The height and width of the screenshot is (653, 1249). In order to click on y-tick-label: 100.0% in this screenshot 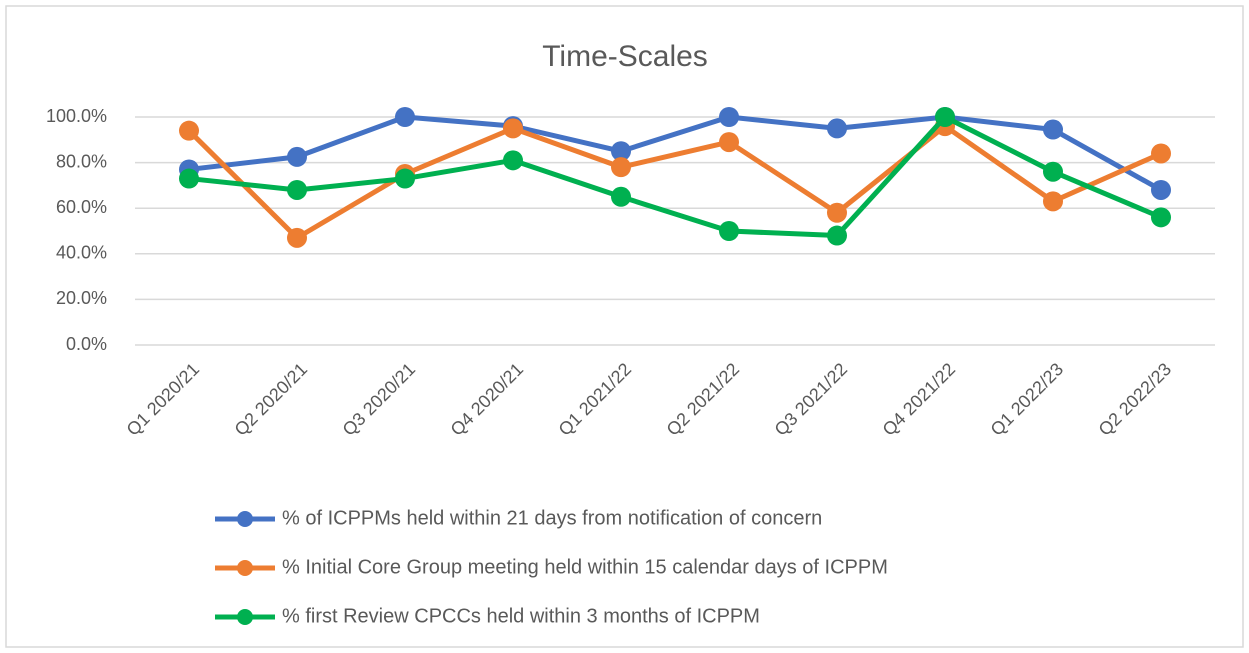, I will do `click(76, 116)`.